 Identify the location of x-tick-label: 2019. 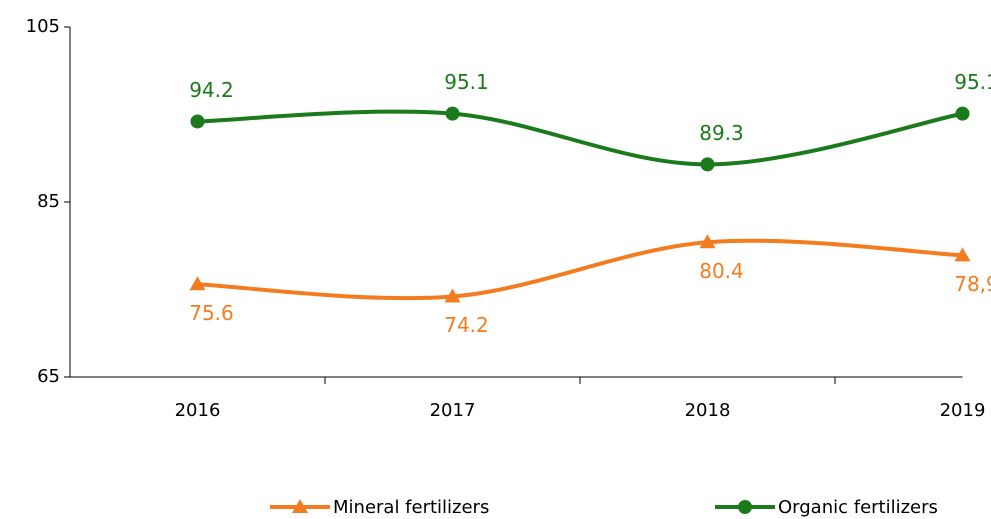
(963, 410).